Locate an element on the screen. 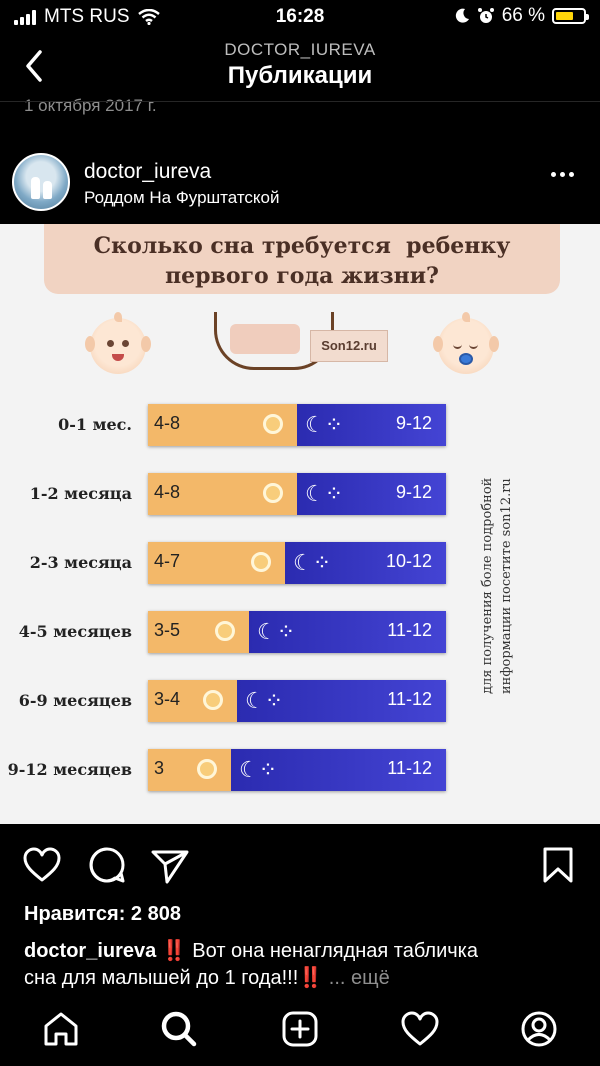 This screenshot has width=600, height=1066. page-title: Публикации is located at coordinates (300, 75).